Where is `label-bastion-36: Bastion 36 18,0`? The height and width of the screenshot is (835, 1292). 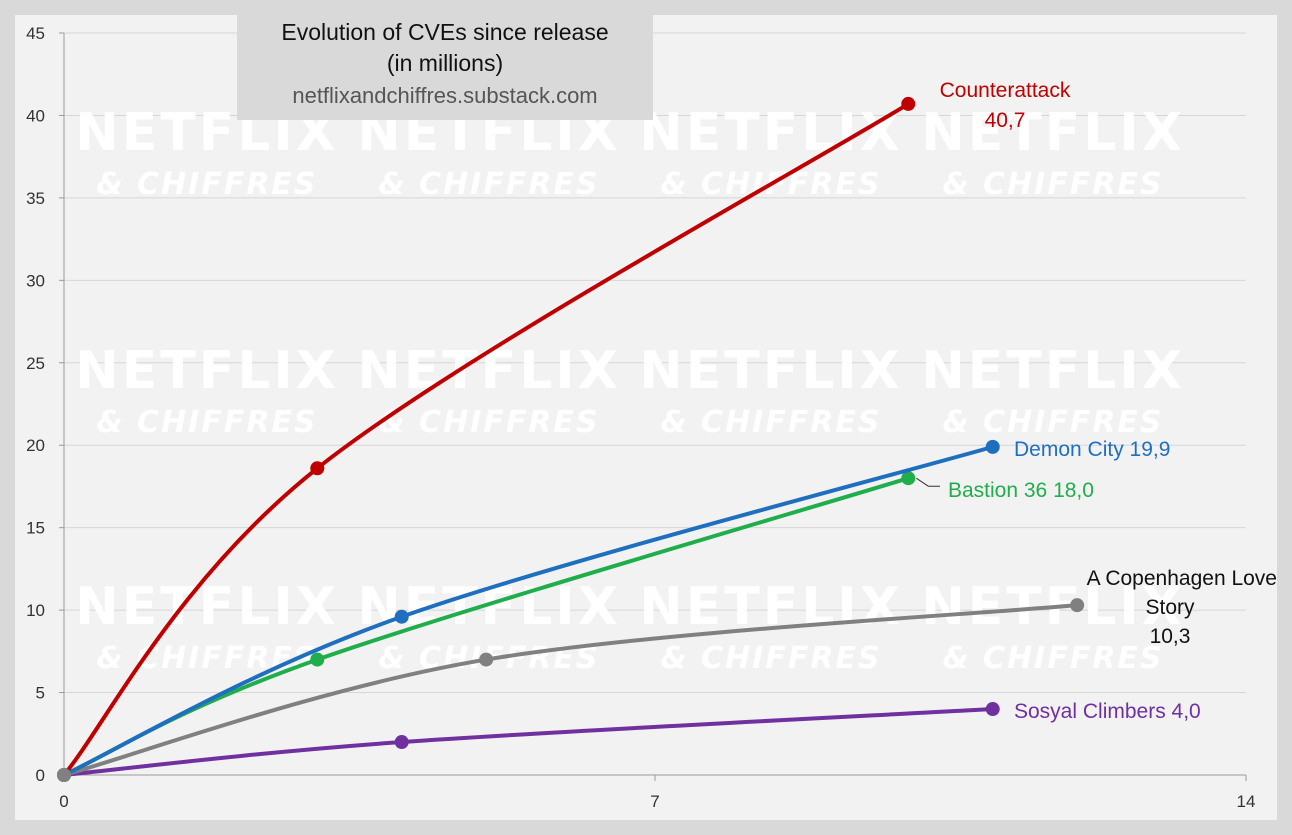
label-bastion-36: Bastion 36 18,0 is located at coordinates (1021, 490).